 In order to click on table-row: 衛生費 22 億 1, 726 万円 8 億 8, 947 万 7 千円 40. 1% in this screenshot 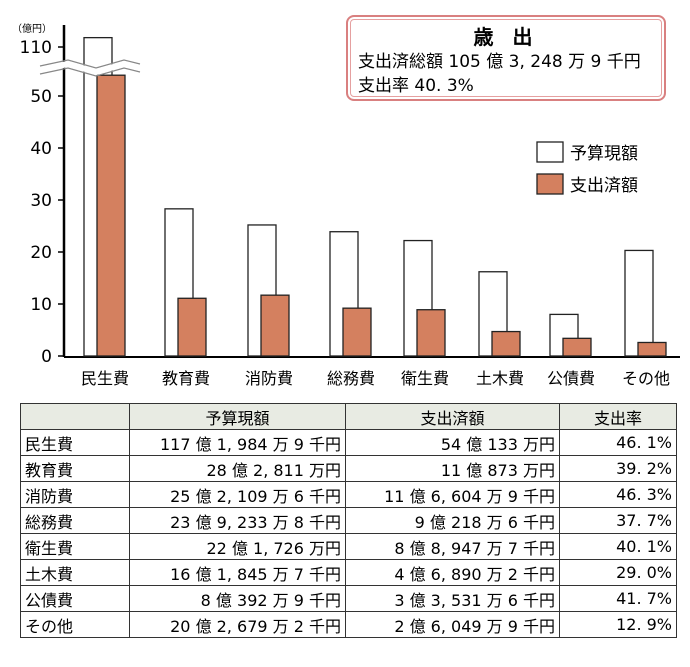, I will do `click(348, 546)`.